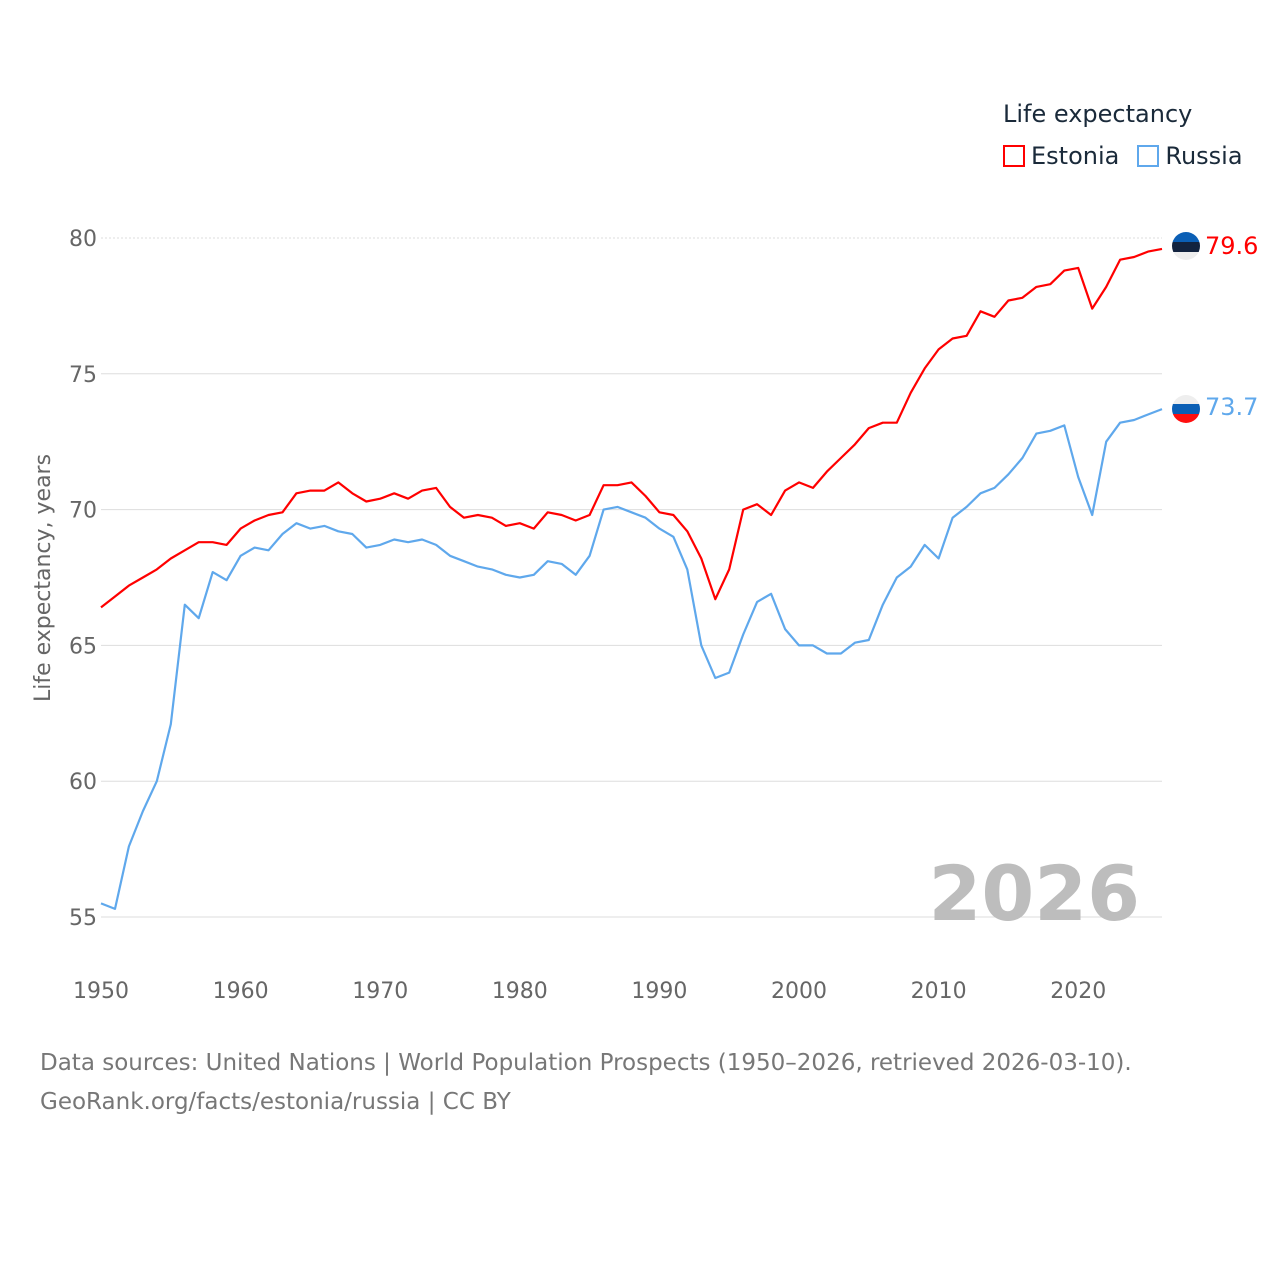 This screenshot has width=1280, height=1280. Describe the element at coordinates (1078, 991) in the screenshot. I see `x-tick-label: 2020` at that location.